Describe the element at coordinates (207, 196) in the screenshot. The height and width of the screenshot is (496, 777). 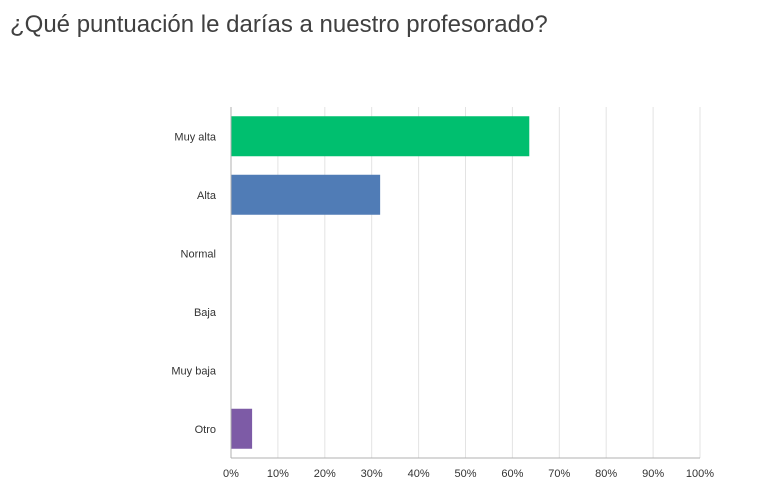
I see `category-label: Alta` at that location.